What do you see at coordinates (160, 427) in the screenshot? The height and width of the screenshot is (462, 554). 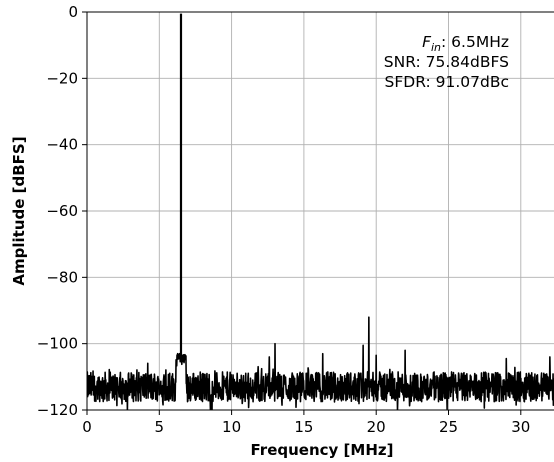 I see `x-tick-label: 5` at bounding box center [160, 427].